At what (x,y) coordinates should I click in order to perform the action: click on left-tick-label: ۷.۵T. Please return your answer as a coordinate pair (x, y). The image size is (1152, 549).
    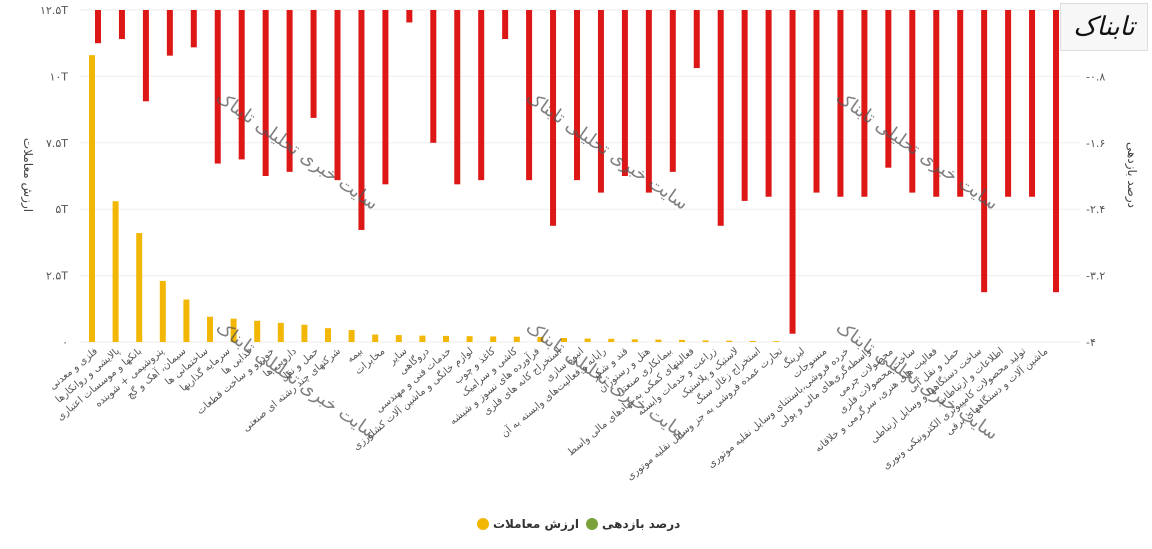
    Looking at the image, I should click on (57, 143).